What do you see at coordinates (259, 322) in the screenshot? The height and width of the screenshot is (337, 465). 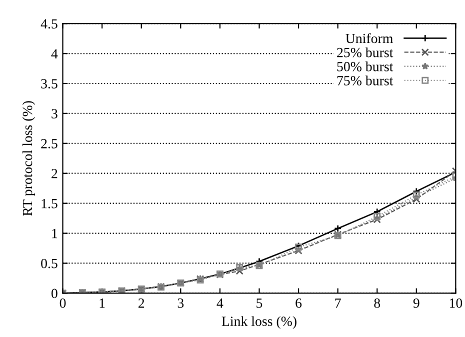 I see `x-axis-title: Link loss (%)` at bounding box center [259, 322].